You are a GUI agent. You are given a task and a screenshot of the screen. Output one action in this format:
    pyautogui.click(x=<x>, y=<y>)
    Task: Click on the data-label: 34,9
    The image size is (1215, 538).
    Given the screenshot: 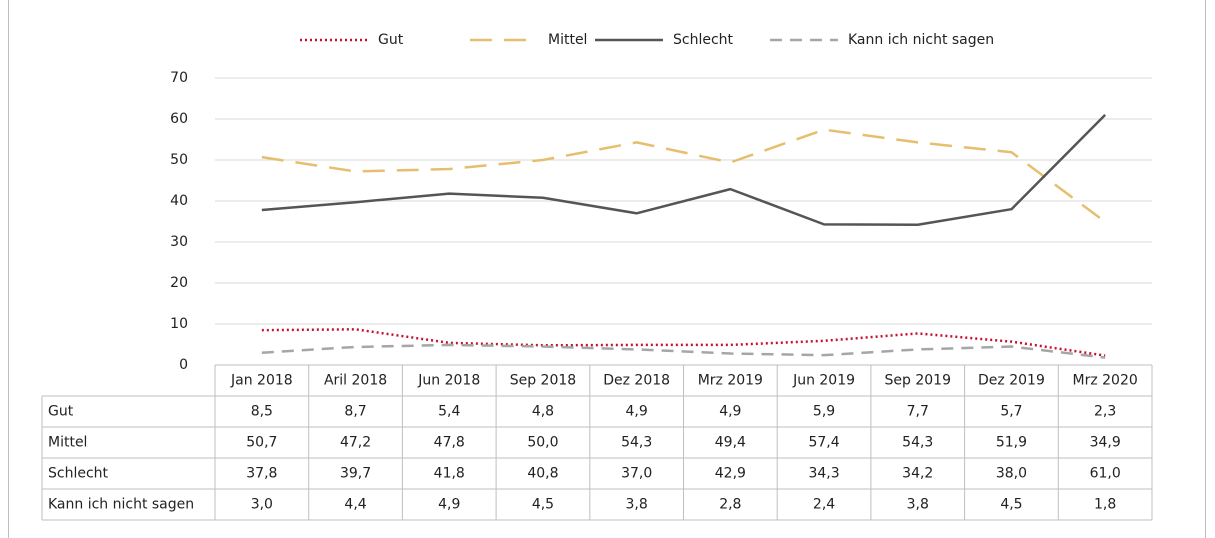 What is the action you would take?
    pyautogui.click(x=1105, y=443)
    